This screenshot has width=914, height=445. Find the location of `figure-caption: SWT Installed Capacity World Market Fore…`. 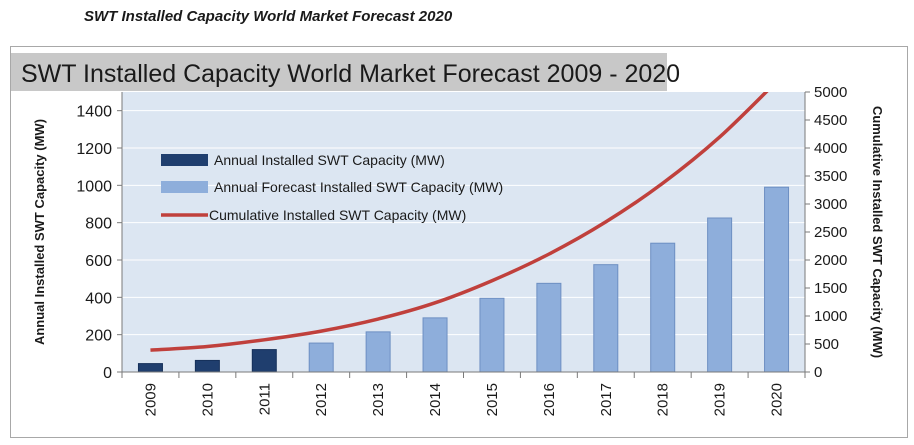

figure-caption: SWT Installed Capacity World Market Fore… is located at coordinates (268, 16).